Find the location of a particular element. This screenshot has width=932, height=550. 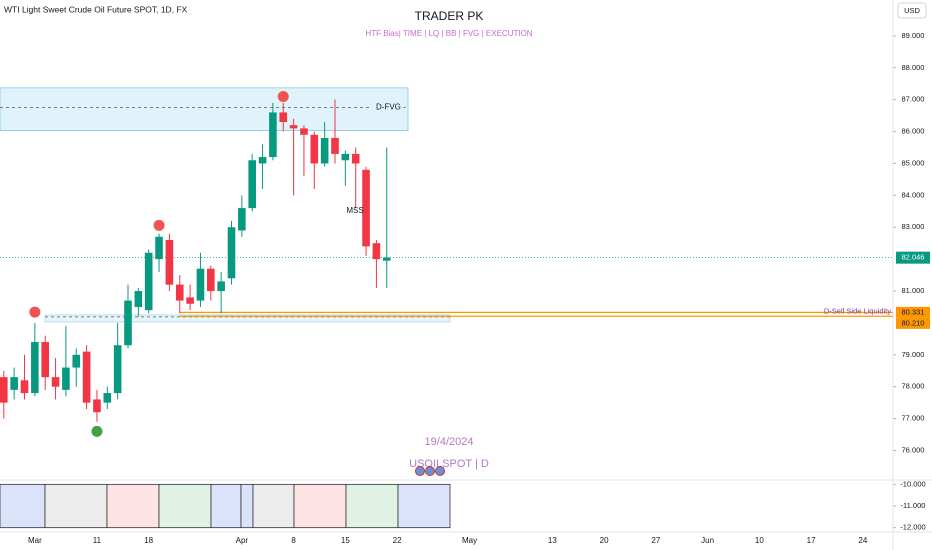

currency: USD is located at coordinates (912, 10).